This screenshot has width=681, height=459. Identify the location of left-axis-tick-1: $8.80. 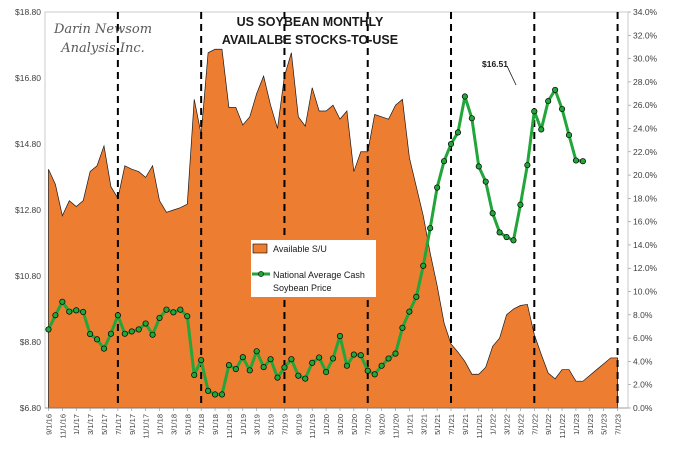
(31, 342).